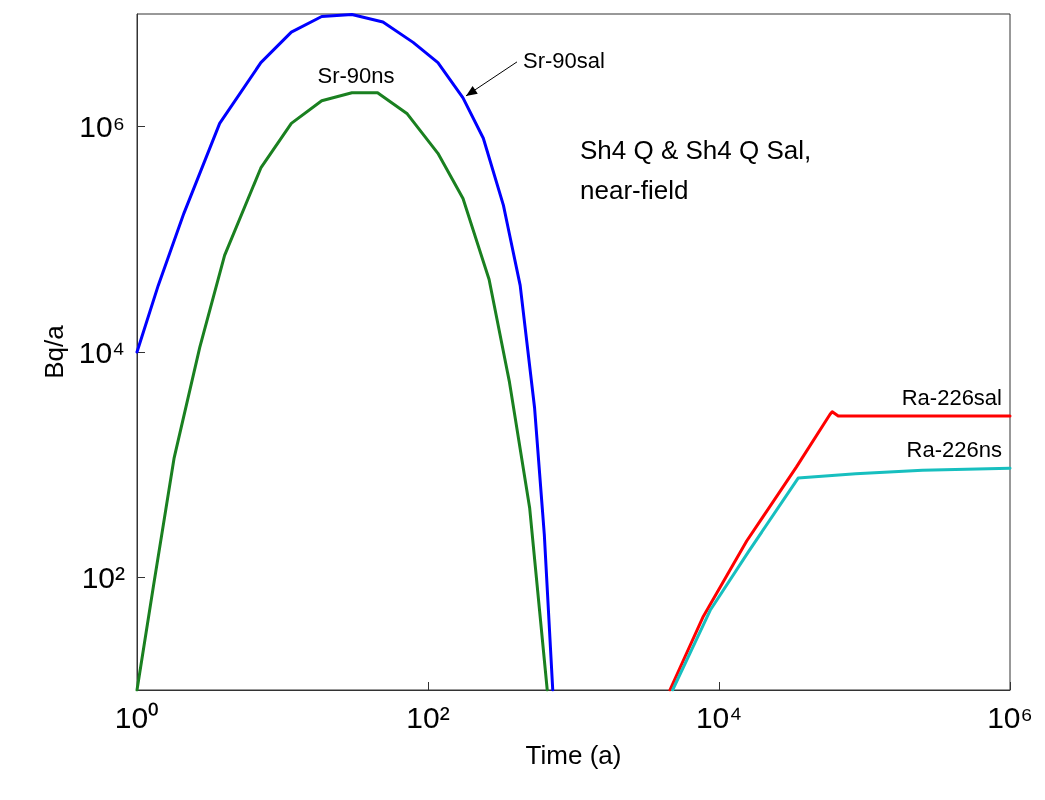  What do you see at coordinates (102, 127) in the screenshot?
I see `y-tick-label: 10⁶` at bounding box center [102, 127].